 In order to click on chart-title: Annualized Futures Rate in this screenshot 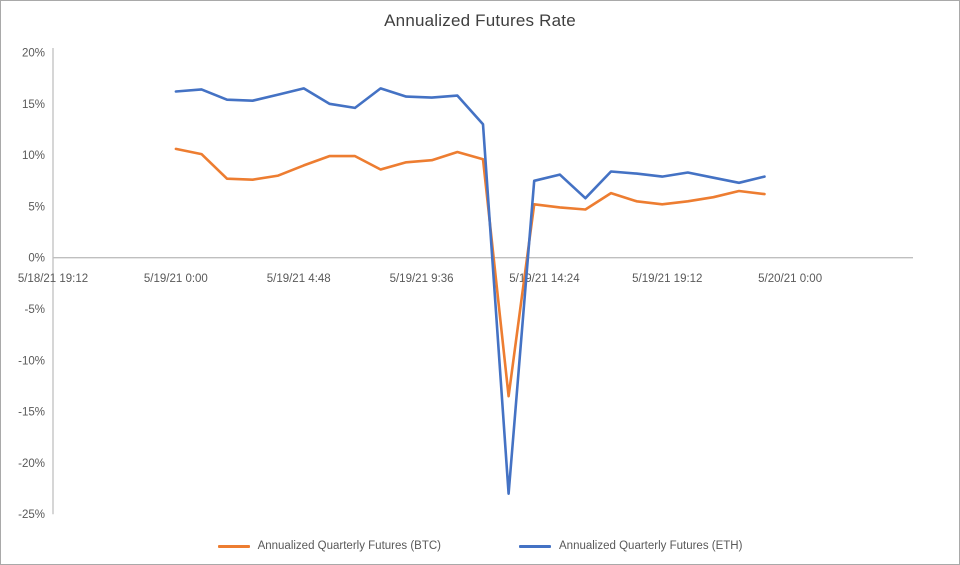, I will do `click(480, 20)`.